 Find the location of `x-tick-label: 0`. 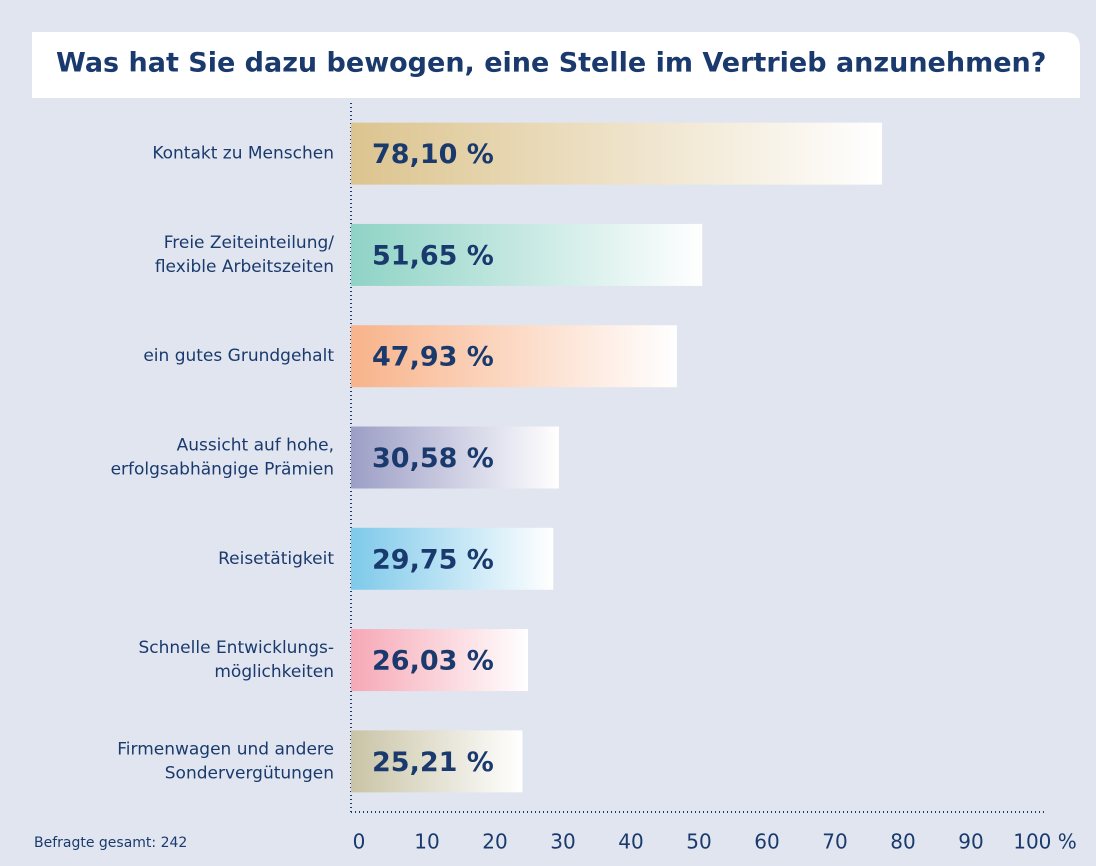

x-tick-label: 0 is located at coordinates (359, 842).